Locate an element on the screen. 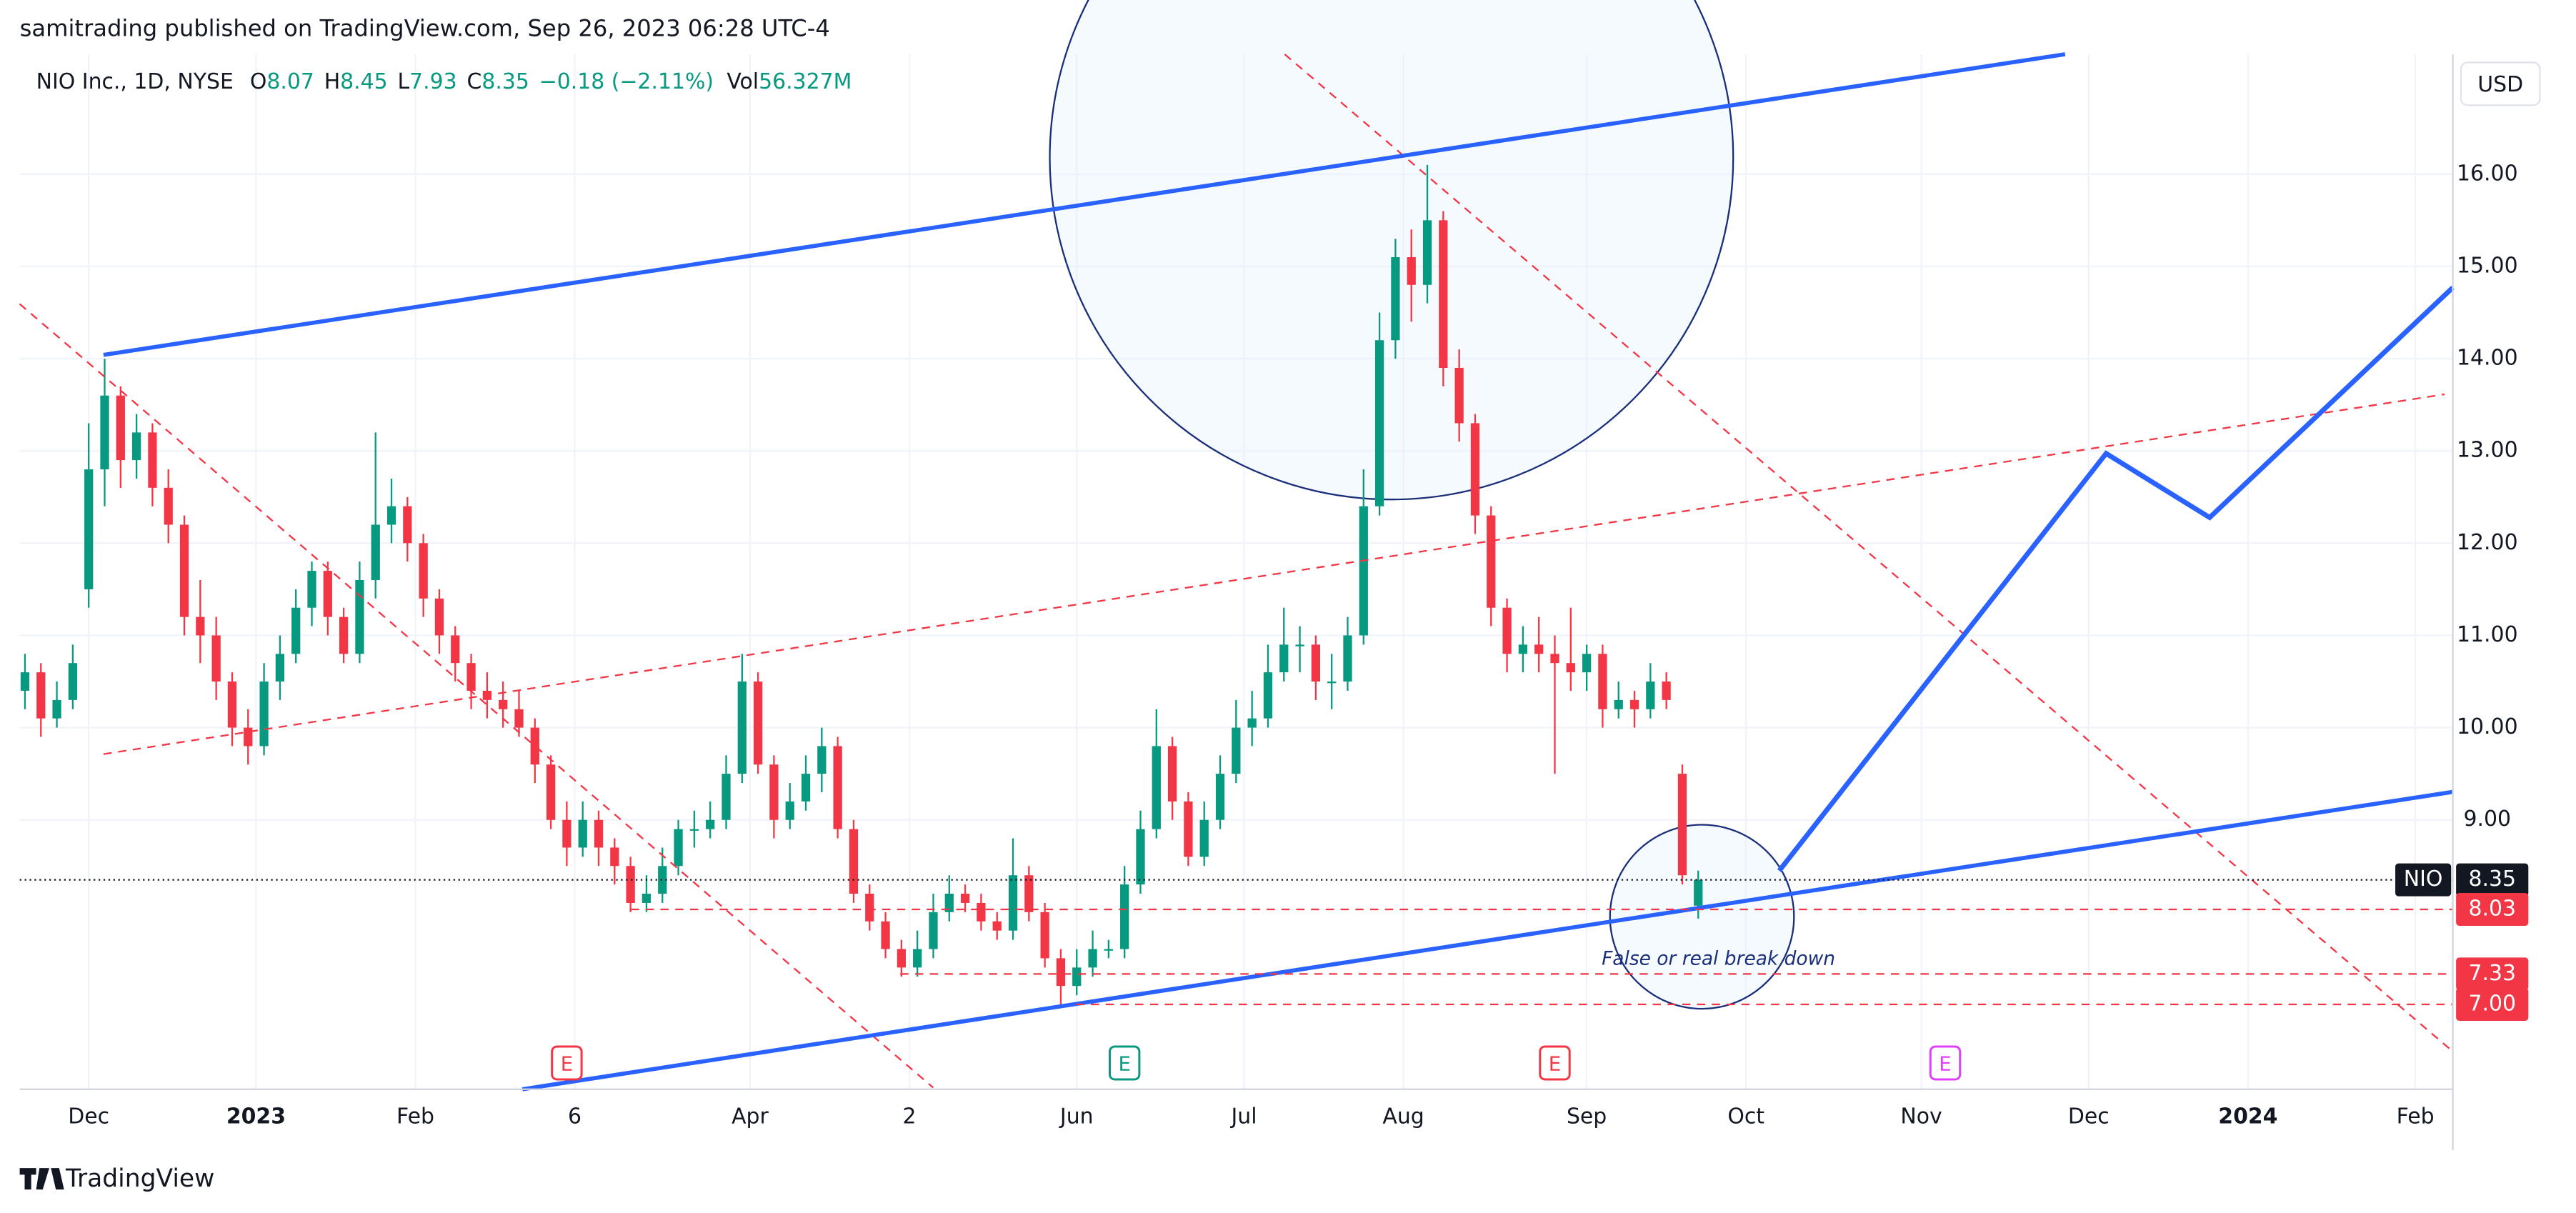 The width and height of the screenshot is (2576, 1213). x-tick-label: Dec is located at coordinates (89, 1116).